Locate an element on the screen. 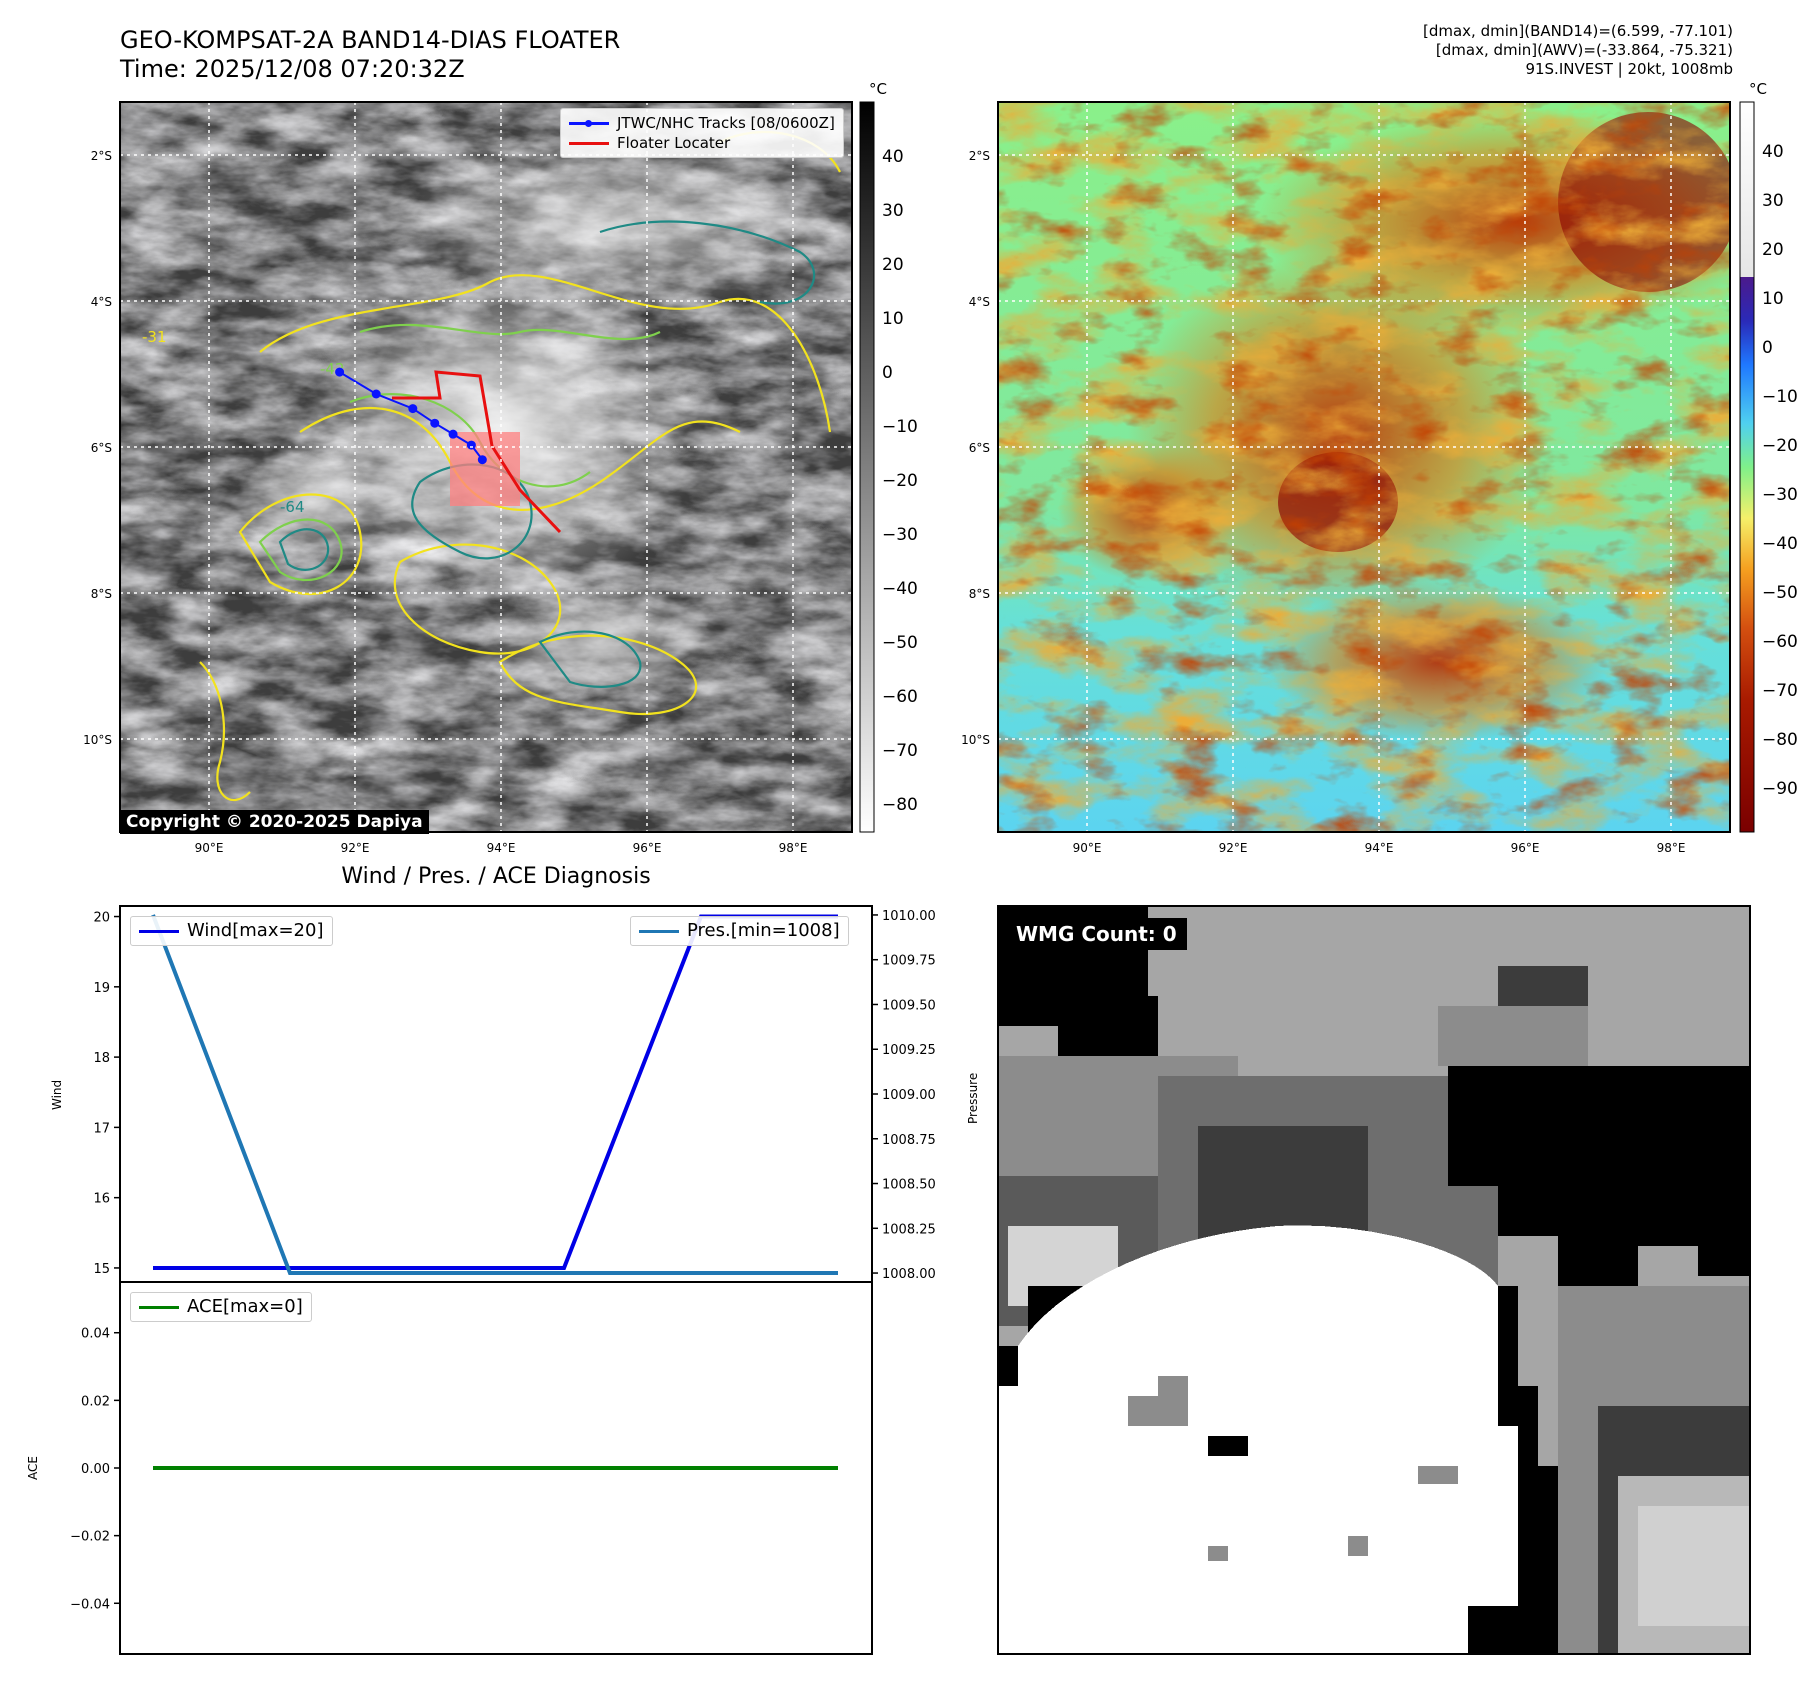 The width and height of the screenshot is (1813, 1690). title-line-2: Time: 2025/12/08 07:20:32Z is located at coordinates (292, 69).